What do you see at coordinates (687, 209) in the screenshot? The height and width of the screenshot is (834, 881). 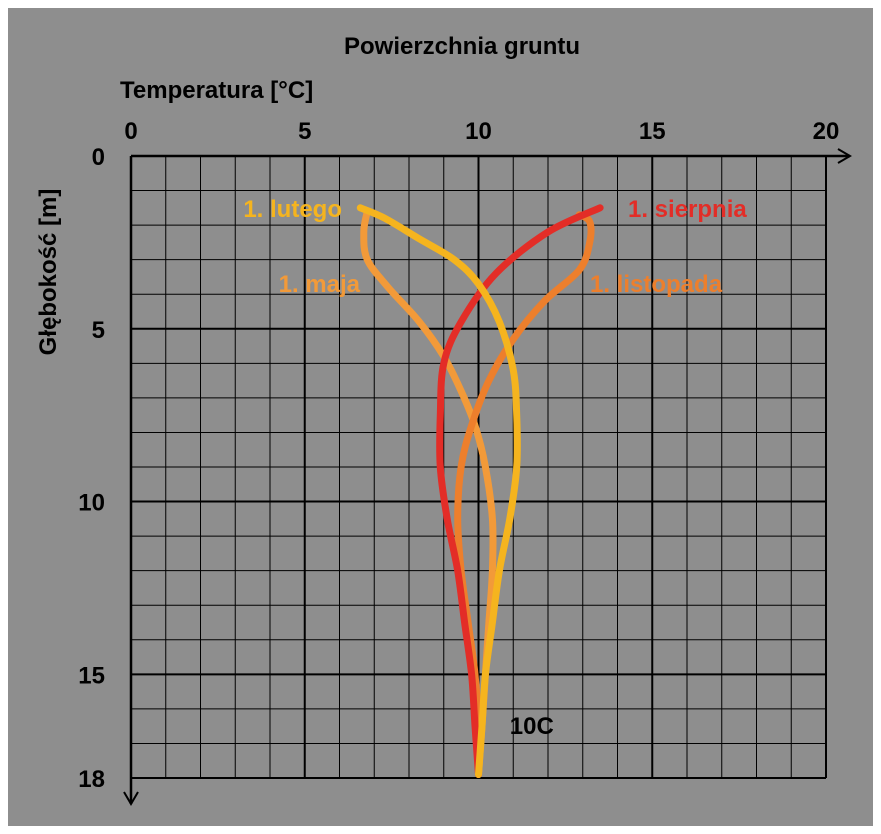 I see `series-label: 1. sierpnia` at bounding box center [687, 209].